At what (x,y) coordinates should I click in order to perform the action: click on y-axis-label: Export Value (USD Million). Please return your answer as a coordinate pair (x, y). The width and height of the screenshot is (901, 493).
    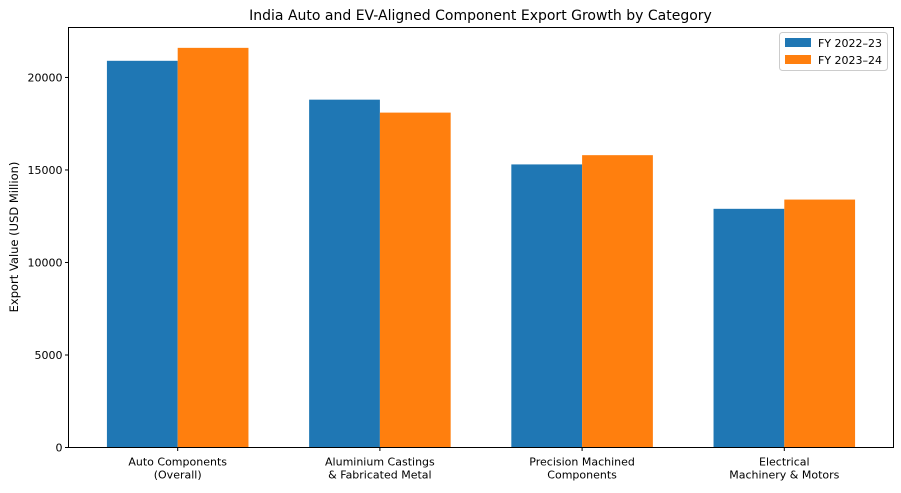
    Looking at the image, I should click on (14, 237).